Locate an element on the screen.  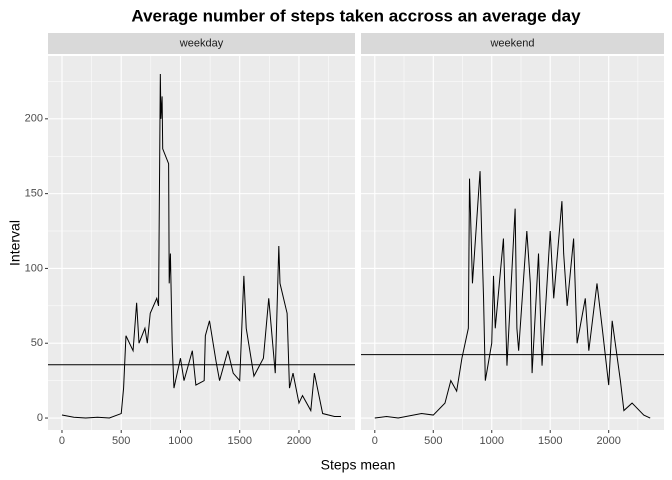
y-tick-label: 0 is located at coordinates (40, 418).